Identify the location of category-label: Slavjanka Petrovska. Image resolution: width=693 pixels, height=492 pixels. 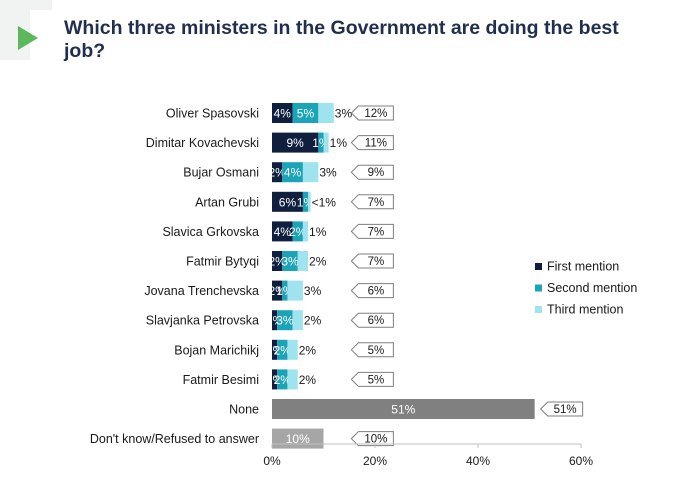
(202, 321).